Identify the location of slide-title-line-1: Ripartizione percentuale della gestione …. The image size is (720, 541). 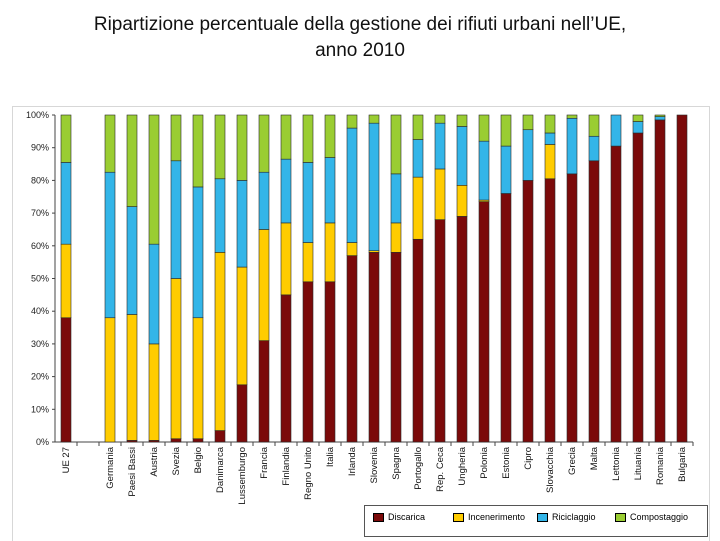
(360, 24).